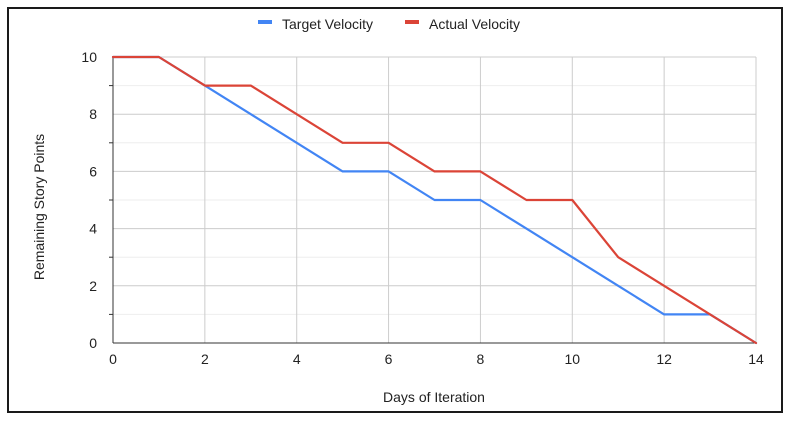 This screenshot has height=427, width=792. I want to click on legend: Target Velocity Actual Velocity, so click(389, 24).